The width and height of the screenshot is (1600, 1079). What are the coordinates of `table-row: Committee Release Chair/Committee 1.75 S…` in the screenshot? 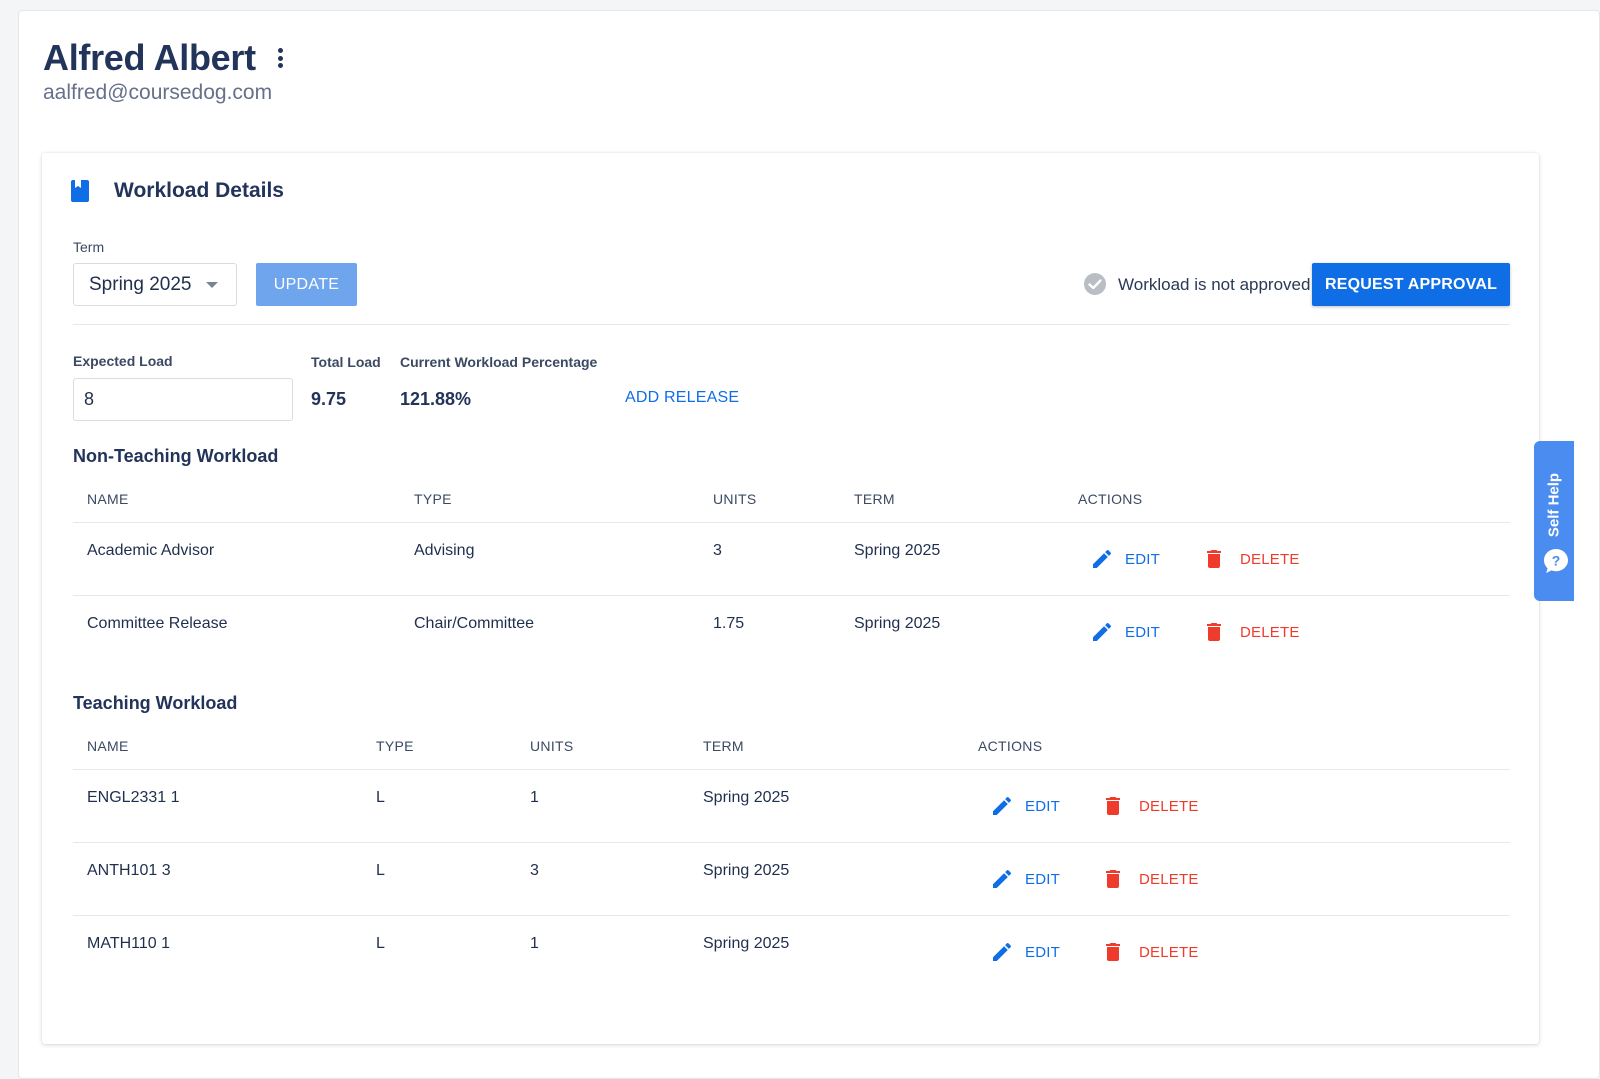 It's located at (791, 632).